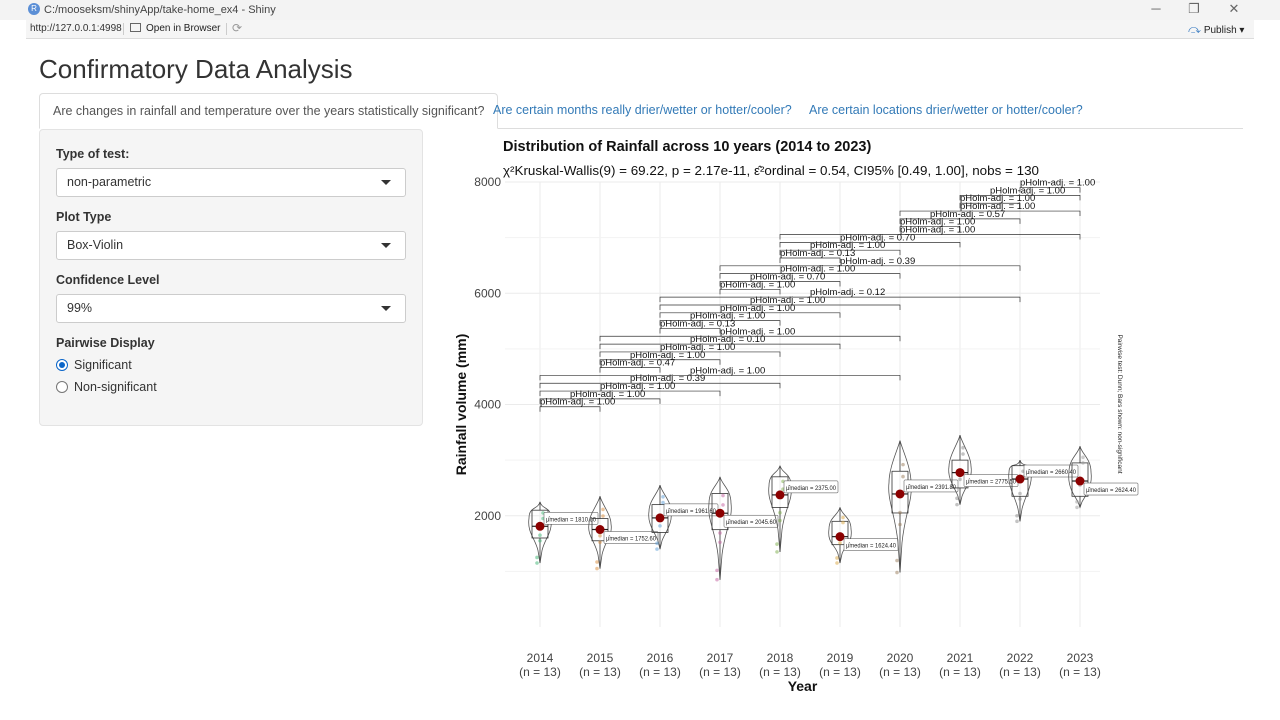 The image size is (1280, 720). What do you see at coordinates (1080, 479) in the screenshot?
I see `box-2023` at bounding box center [1080, 479].